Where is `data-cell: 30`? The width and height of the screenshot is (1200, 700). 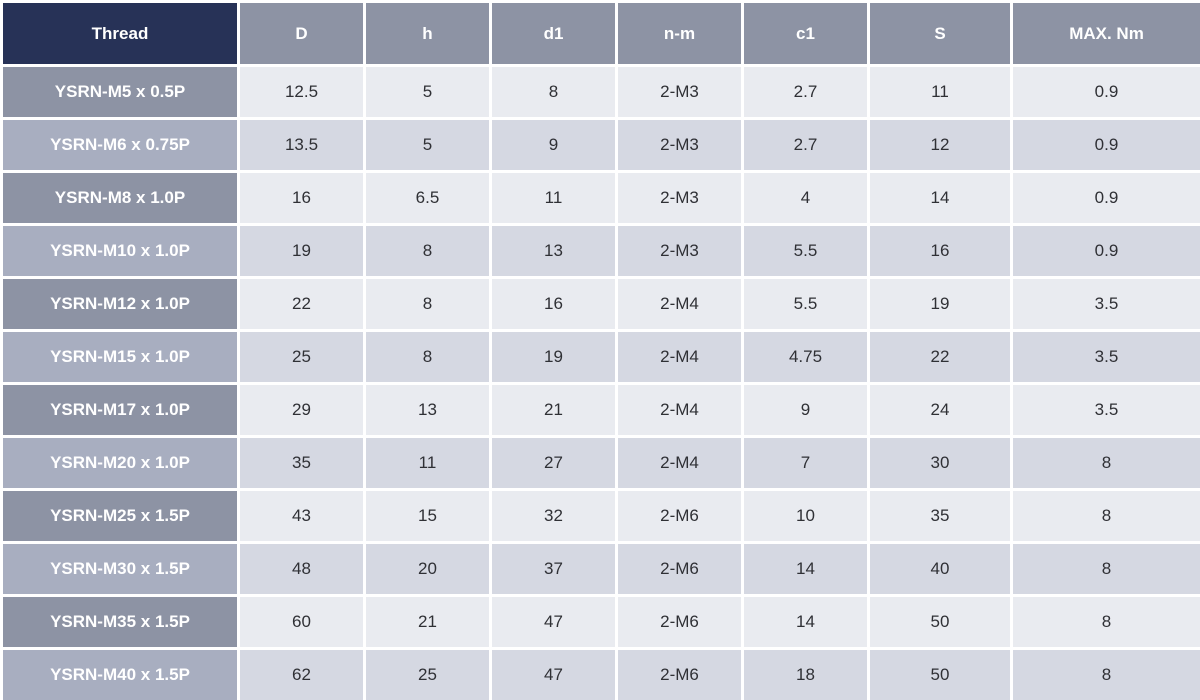
data-cell: 30 is located at coordinates (940, 463).